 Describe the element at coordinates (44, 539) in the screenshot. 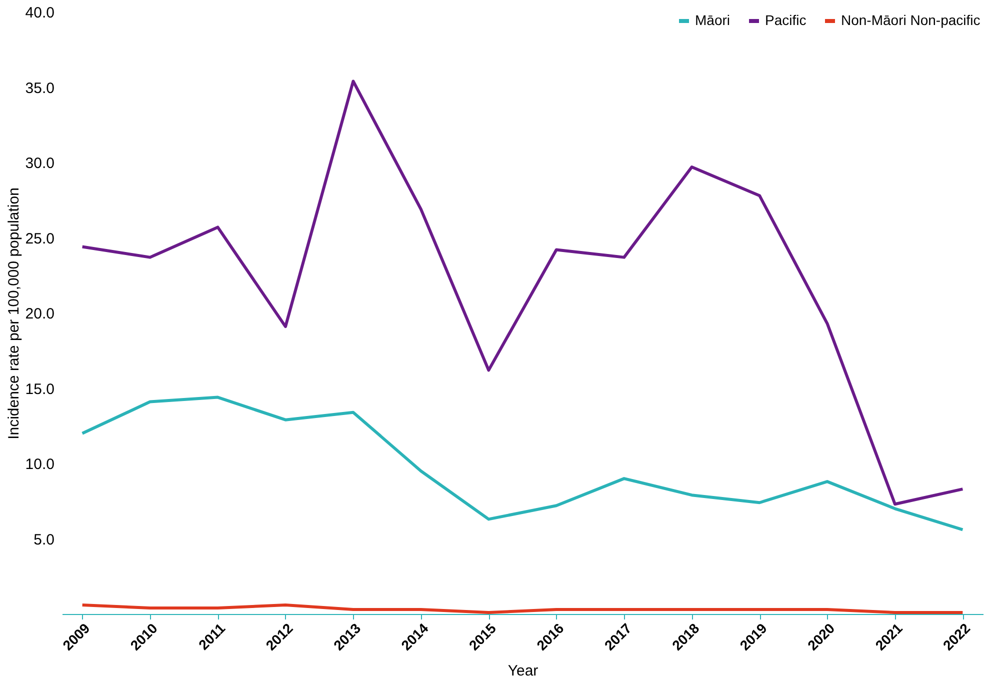

I see `y-tick-label: 5.0` at that location.